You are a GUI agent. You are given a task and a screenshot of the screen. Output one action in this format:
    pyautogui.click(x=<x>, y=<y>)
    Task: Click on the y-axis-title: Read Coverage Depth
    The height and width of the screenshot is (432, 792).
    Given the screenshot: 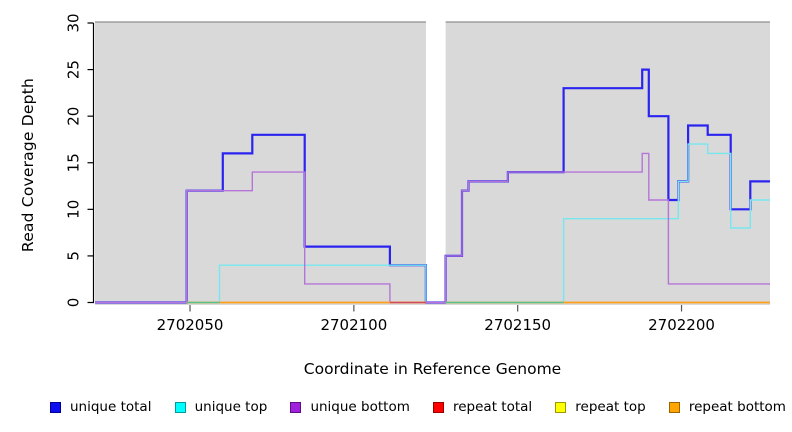 What is the action you would take?
    pyautogui.click(x=28, y=165)
    